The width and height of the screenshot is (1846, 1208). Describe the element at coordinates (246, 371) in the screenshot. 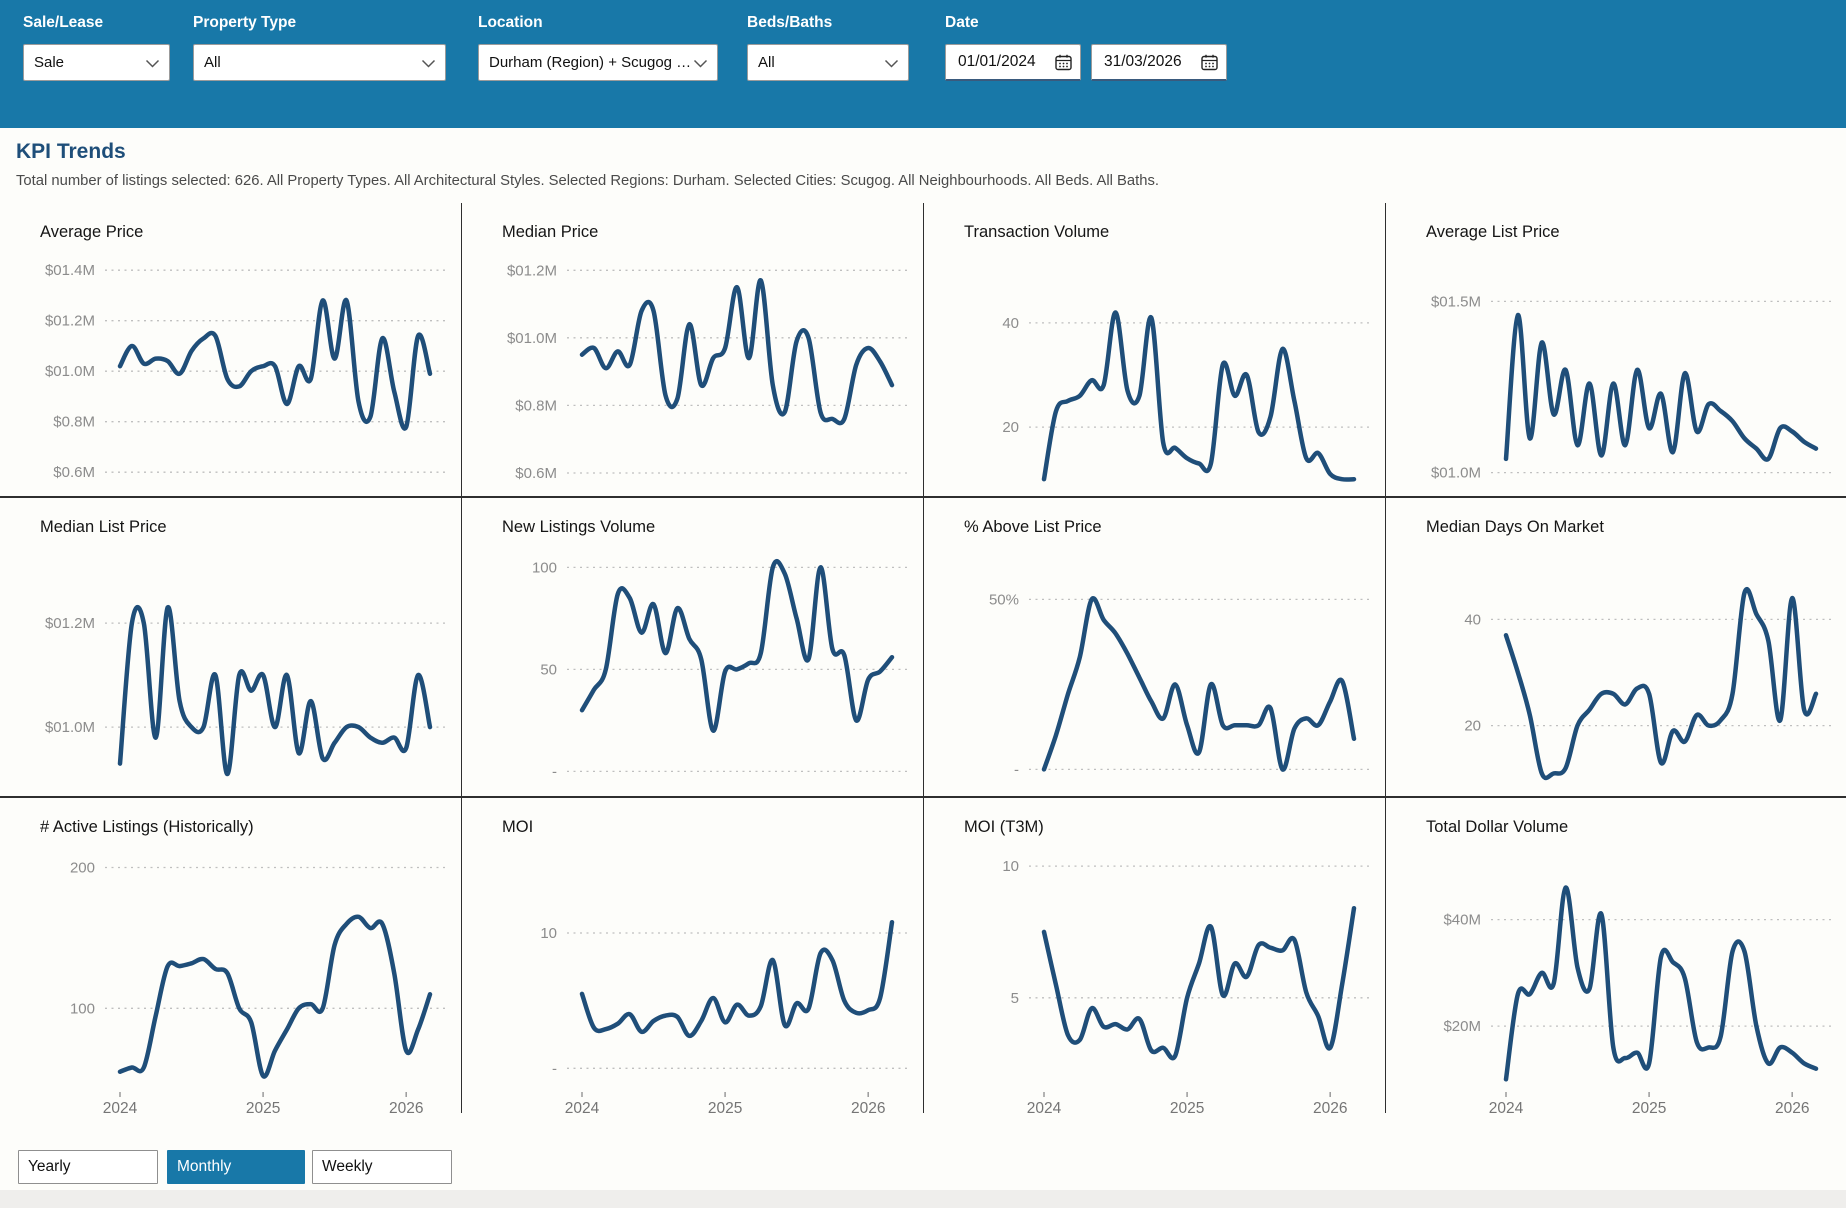

I see `chart-canvas-average-price: $01.4M $01.2M $01.0M $0.8M $0.6M` at that location.